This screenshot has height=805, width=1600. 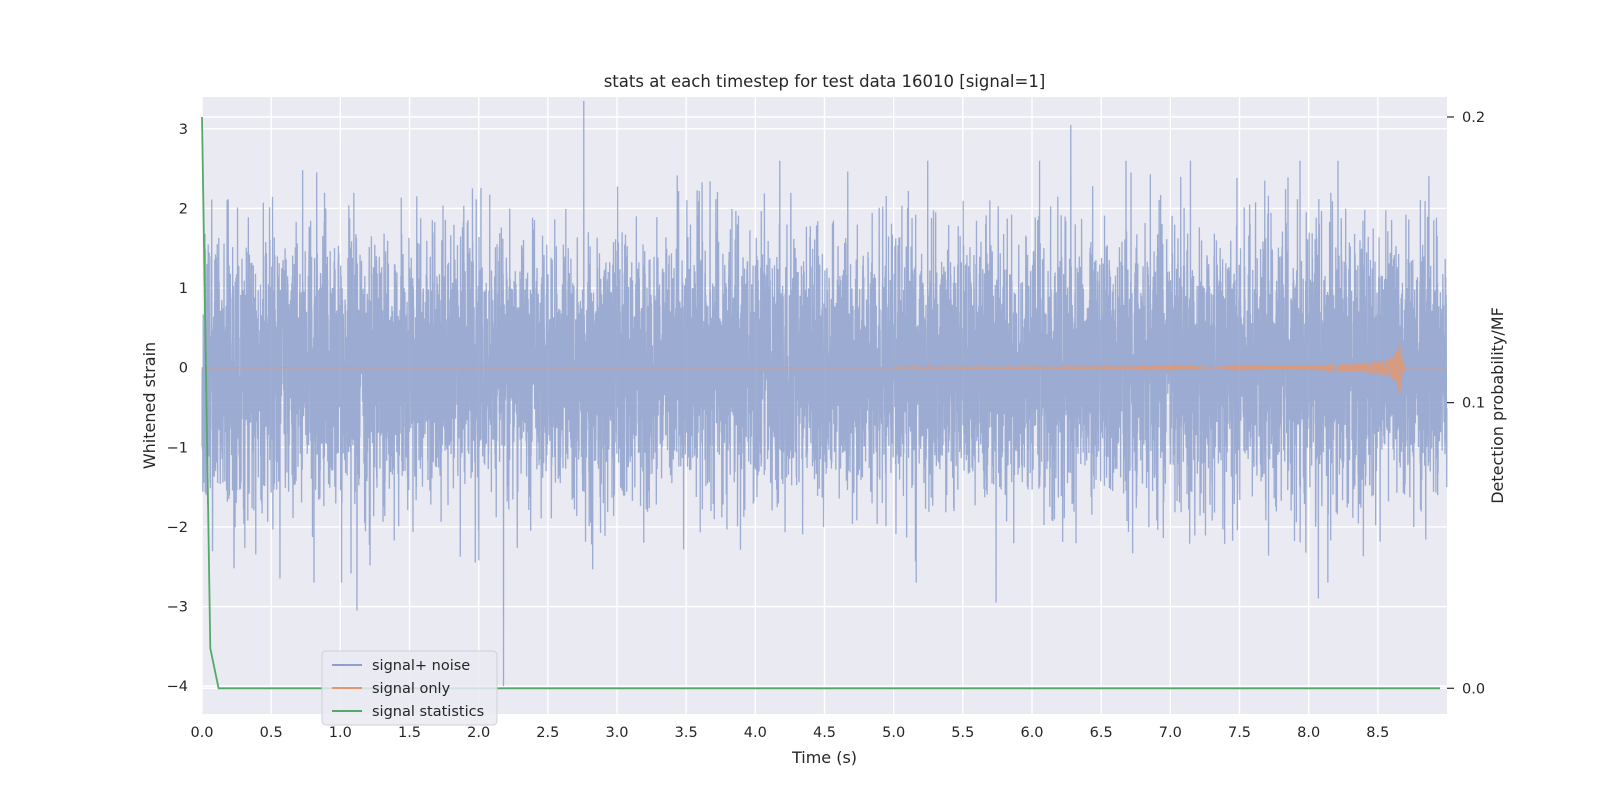 I want to click on x-tick-label: 5.0, so click(x=893, y=733).